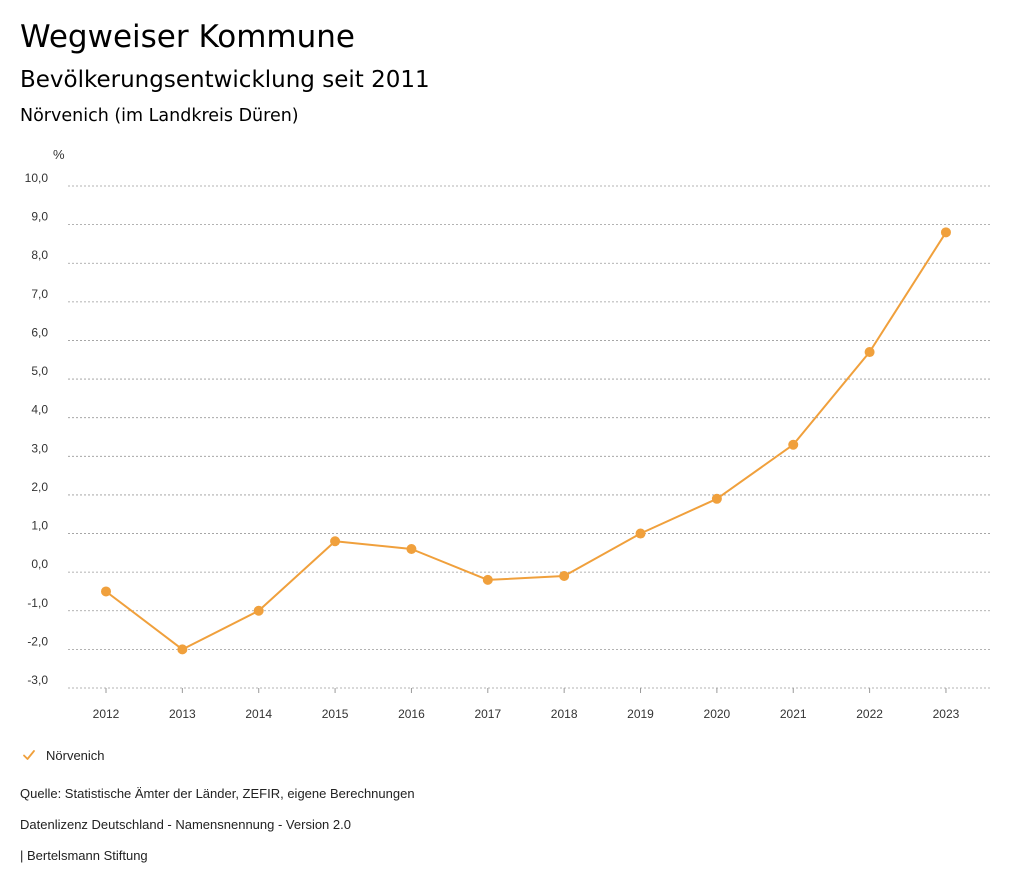 This screenshot has width=1024, height=888. Describe the element at coordinates (39, 332) in the screenshot. I see `y-tick-label: 6,0` at that location.